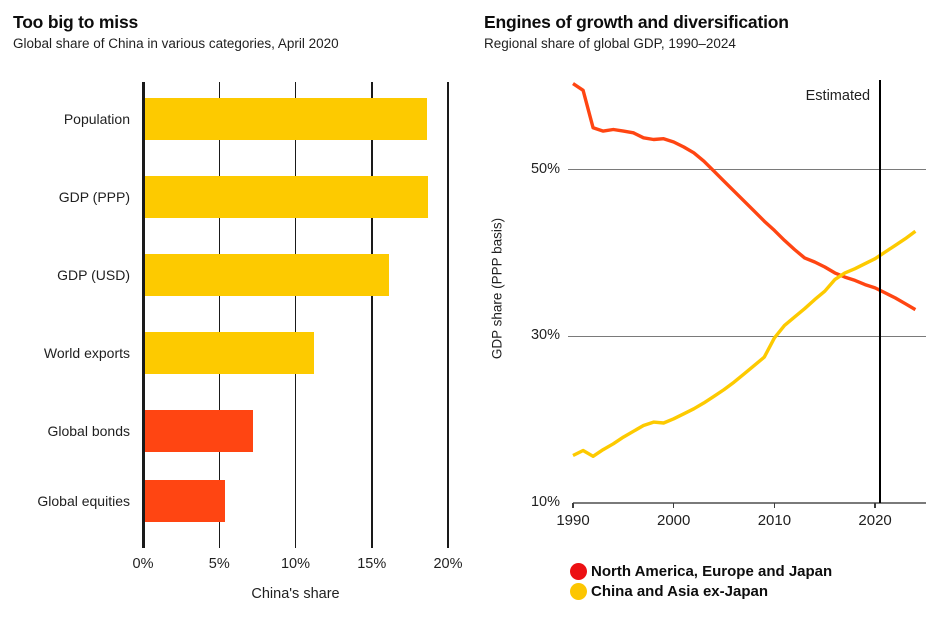 The image size is (947, 624). What do you see at coordinates (94, 197) in the screenshot?
I see `bar-category-label: GDP (PPP)` at bounding box center [94, 197].